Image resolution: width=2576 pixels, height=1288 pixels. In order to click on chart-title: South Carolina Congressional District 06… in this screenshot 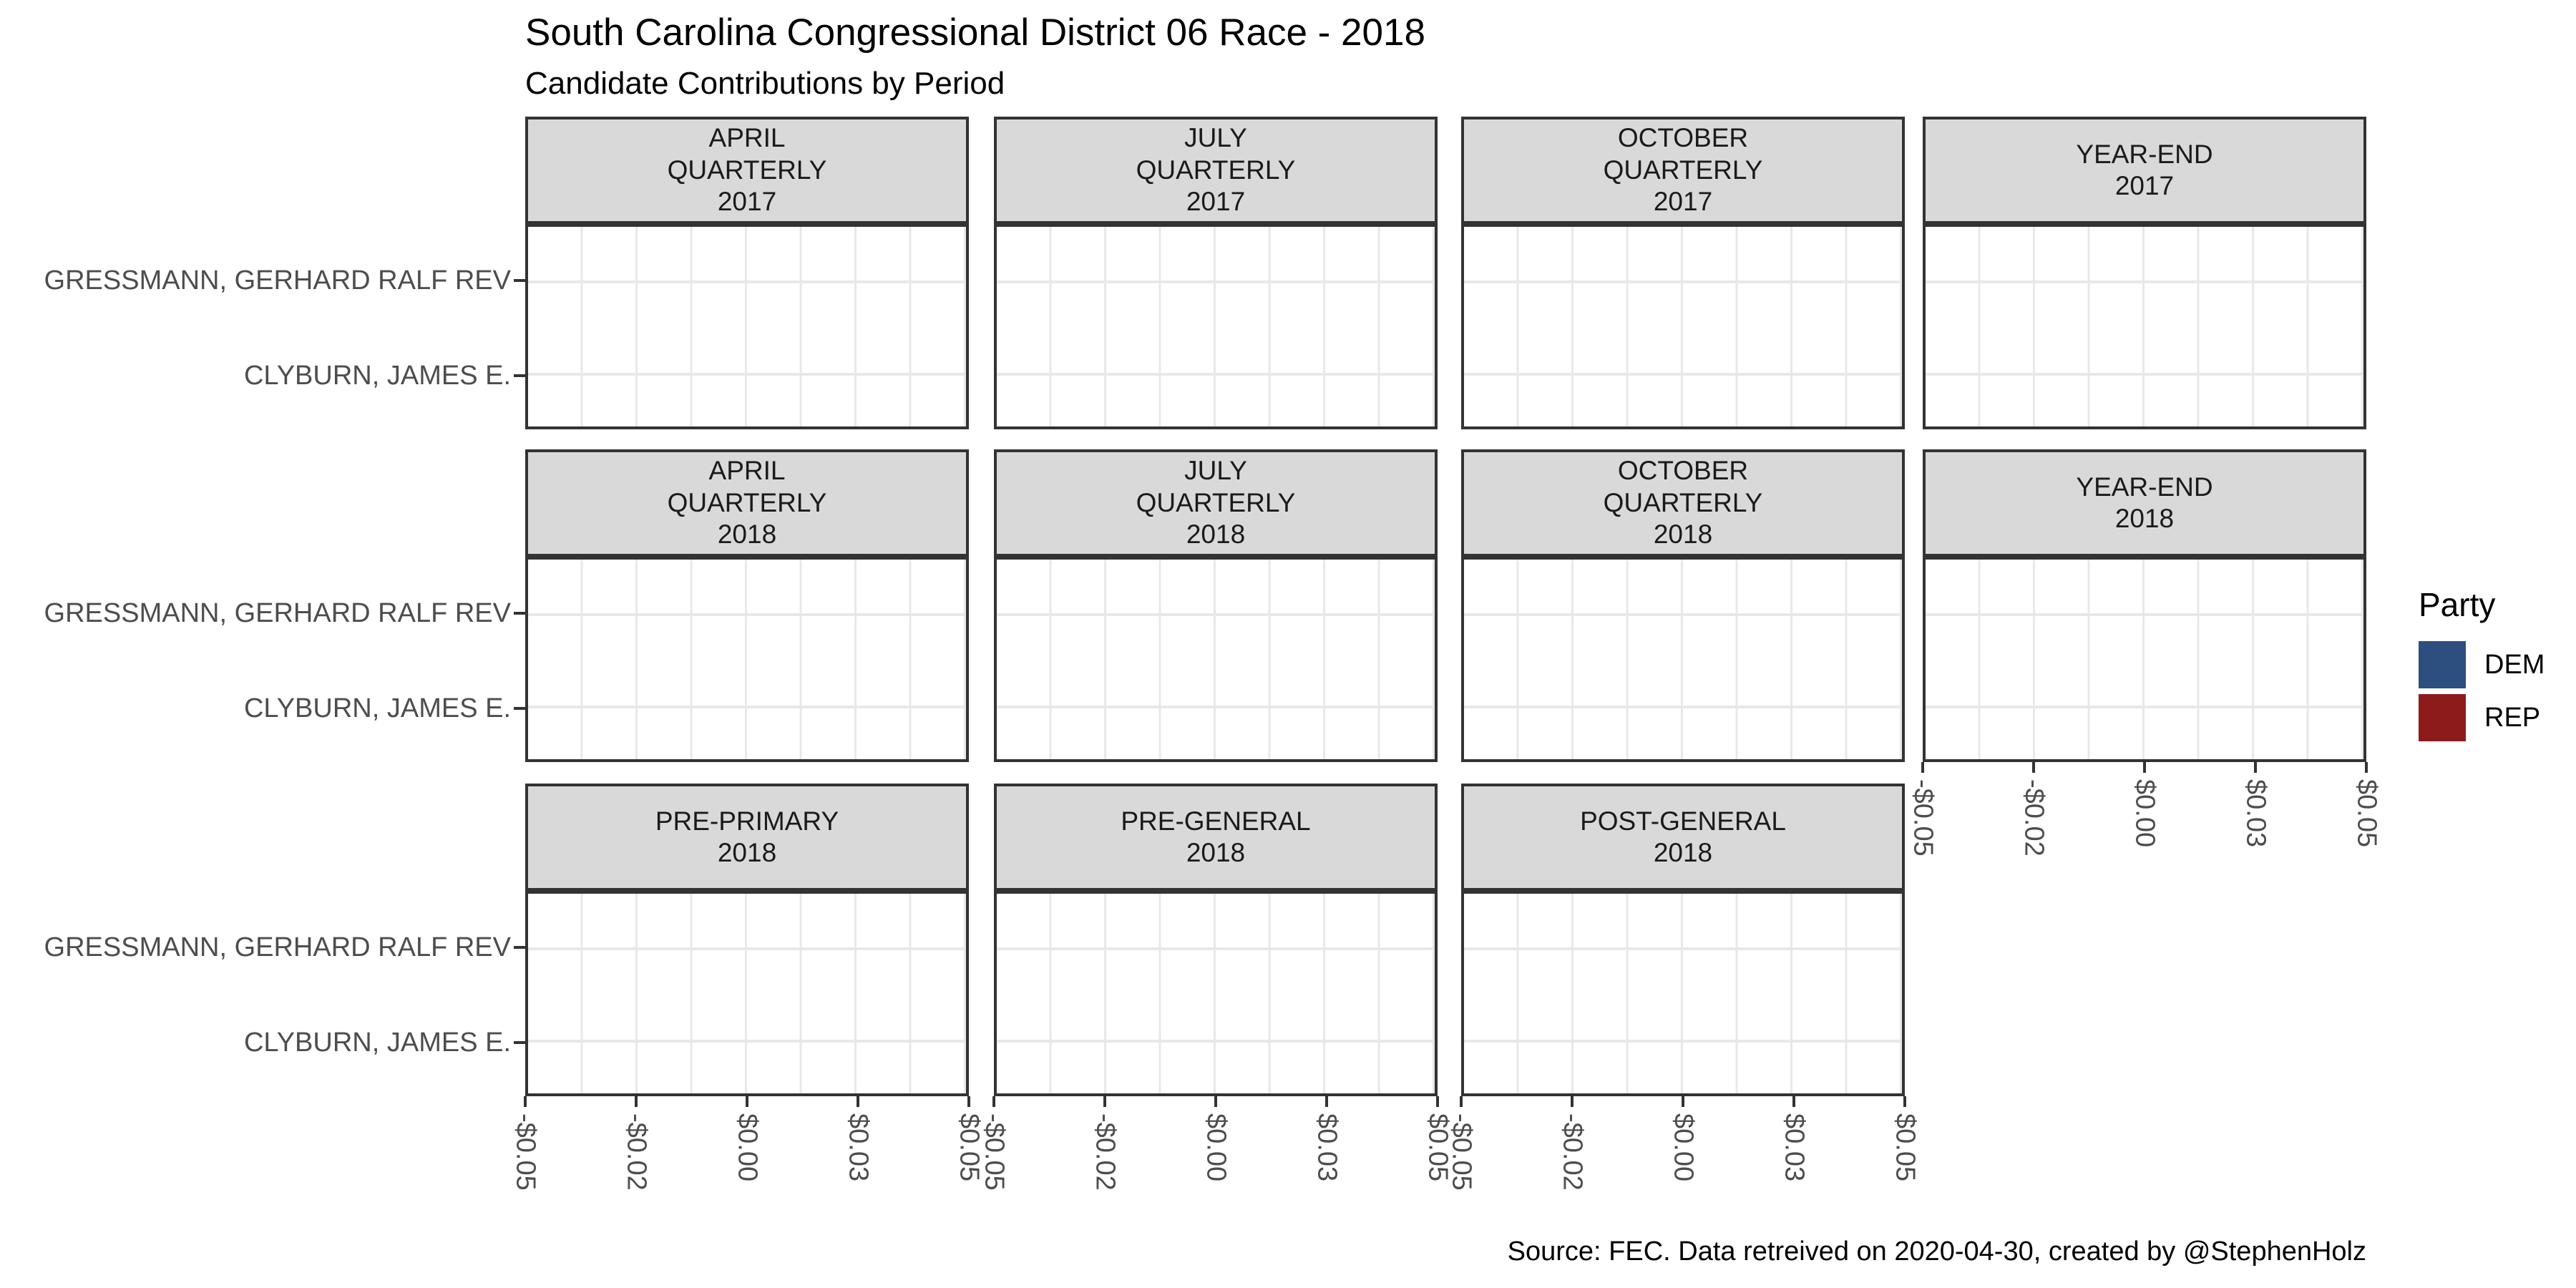, I will do `click(975, 32)`.